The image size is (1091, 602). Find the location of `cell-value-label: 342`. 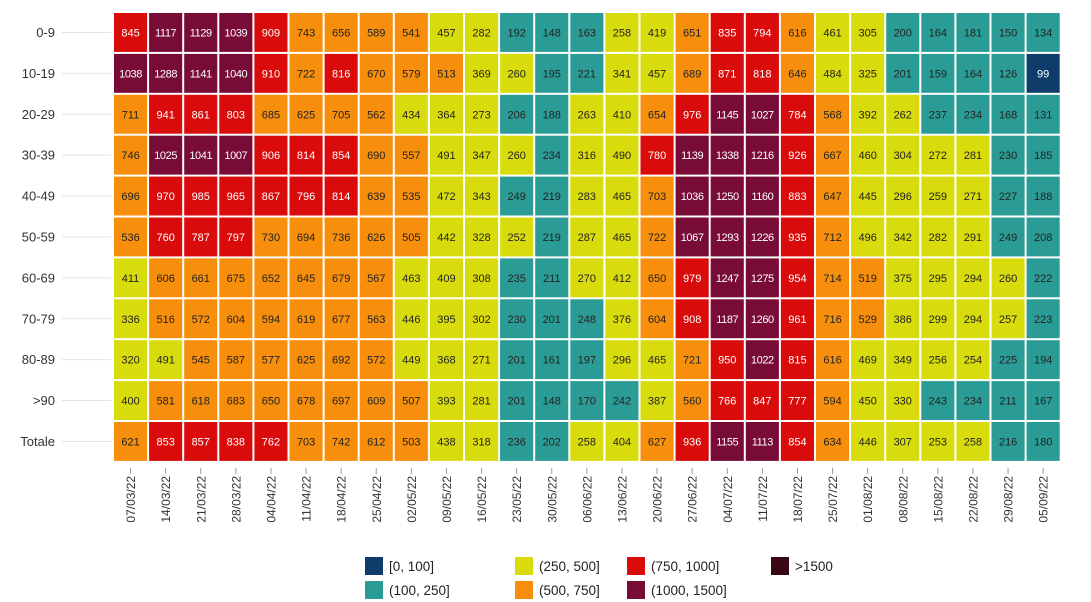

cell-value-label: 342 is located at coordinates (903, 238).